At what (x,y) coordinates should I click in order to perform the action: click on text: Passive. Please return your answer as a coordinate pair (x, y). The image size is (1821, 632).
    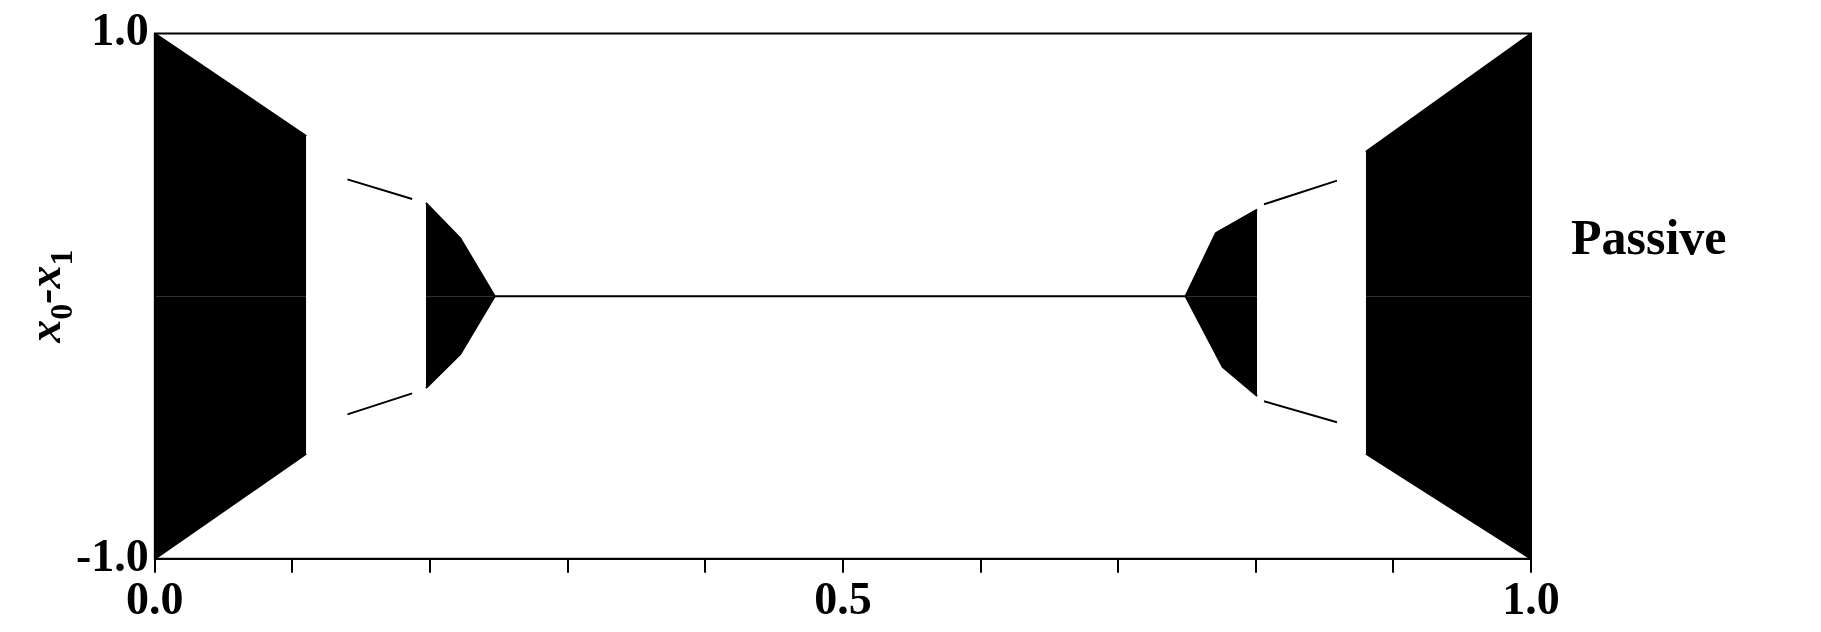
    Looking at the image, I should click on (1649, 237).